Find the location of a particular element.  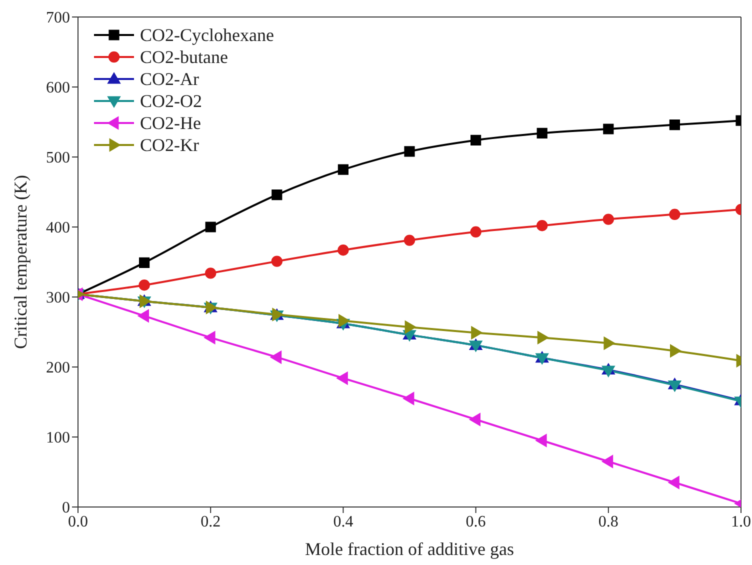

y-tick-label: 200 is located at coordinates (58, 368).